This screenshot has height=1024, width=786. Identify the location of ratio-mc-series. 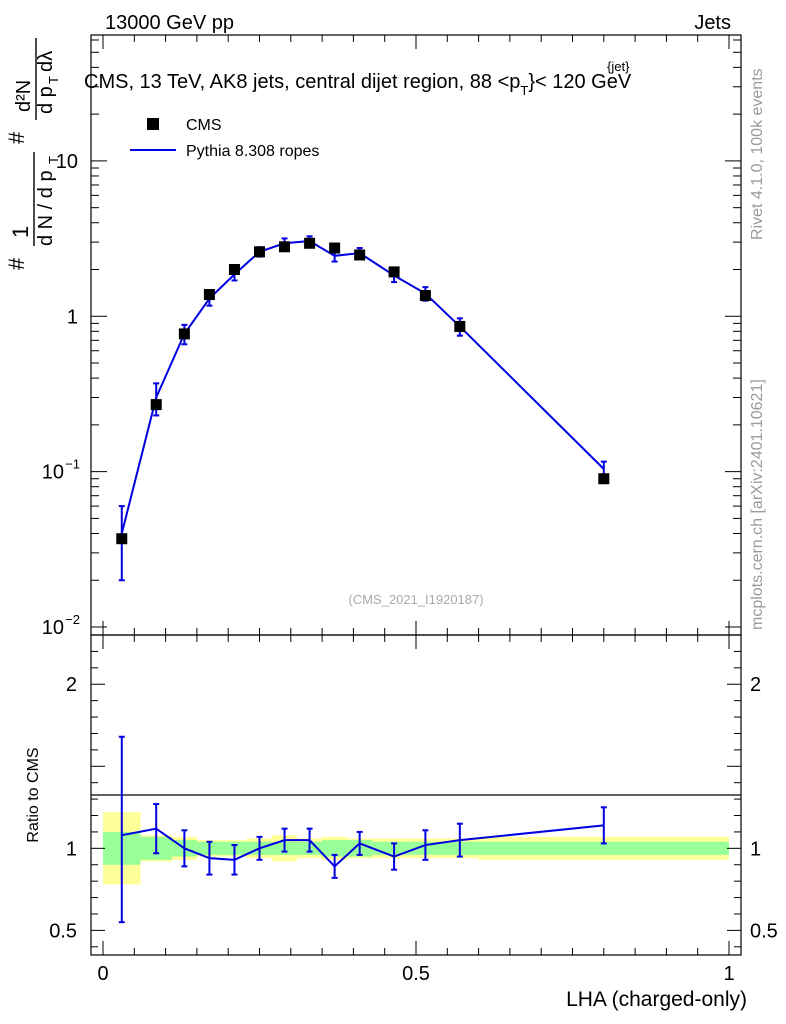
(362, 829).